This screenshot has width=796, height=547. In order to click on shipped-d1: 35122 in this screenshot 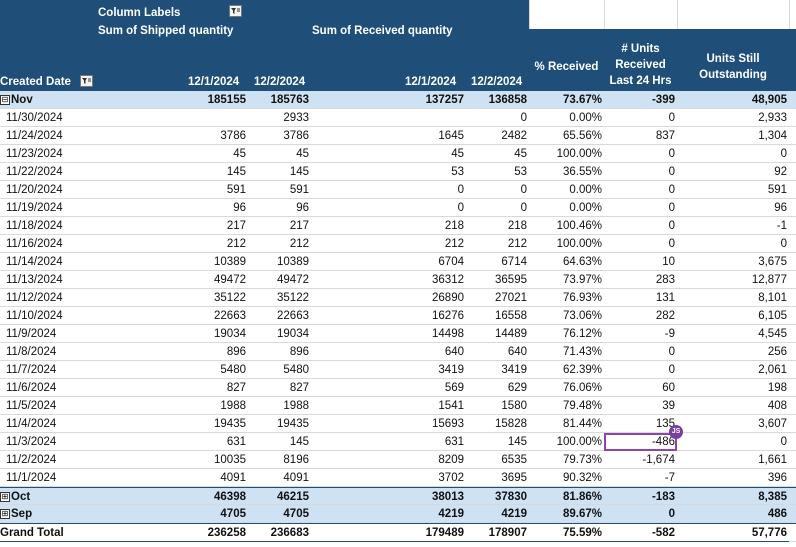, I will do `click(230, 298)`.